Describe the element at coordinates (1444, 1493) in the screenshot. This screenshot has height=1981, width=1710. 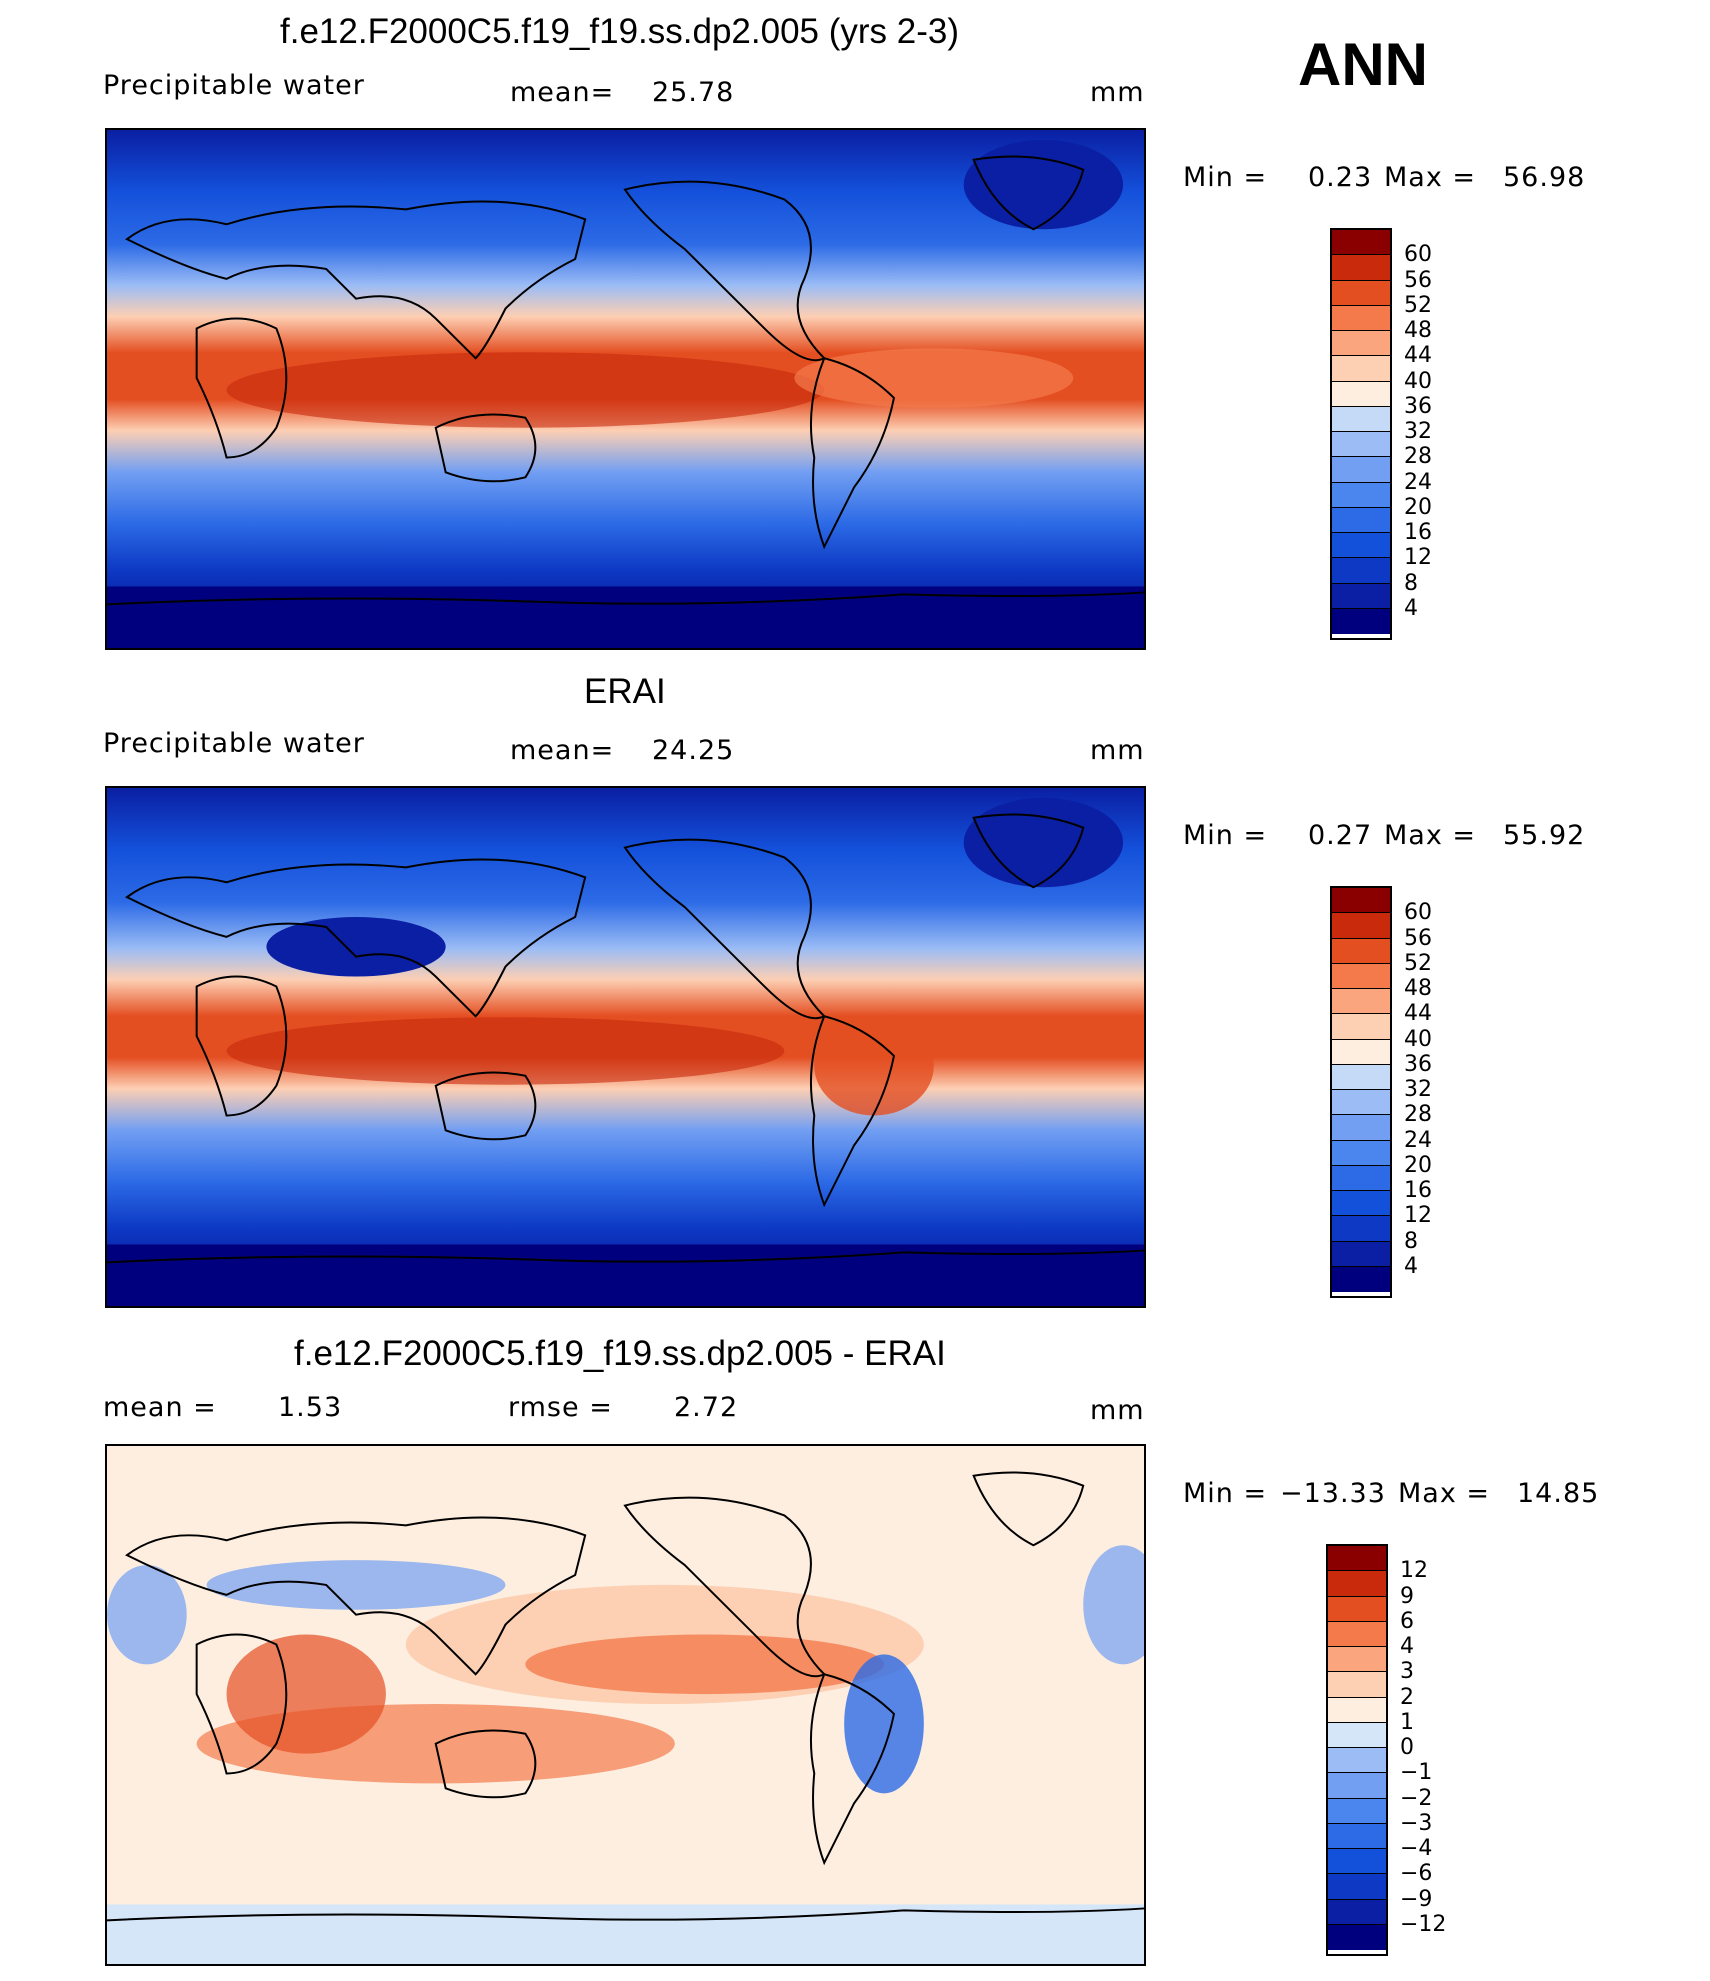
I see `panel3-max-label: Max =` at that location.